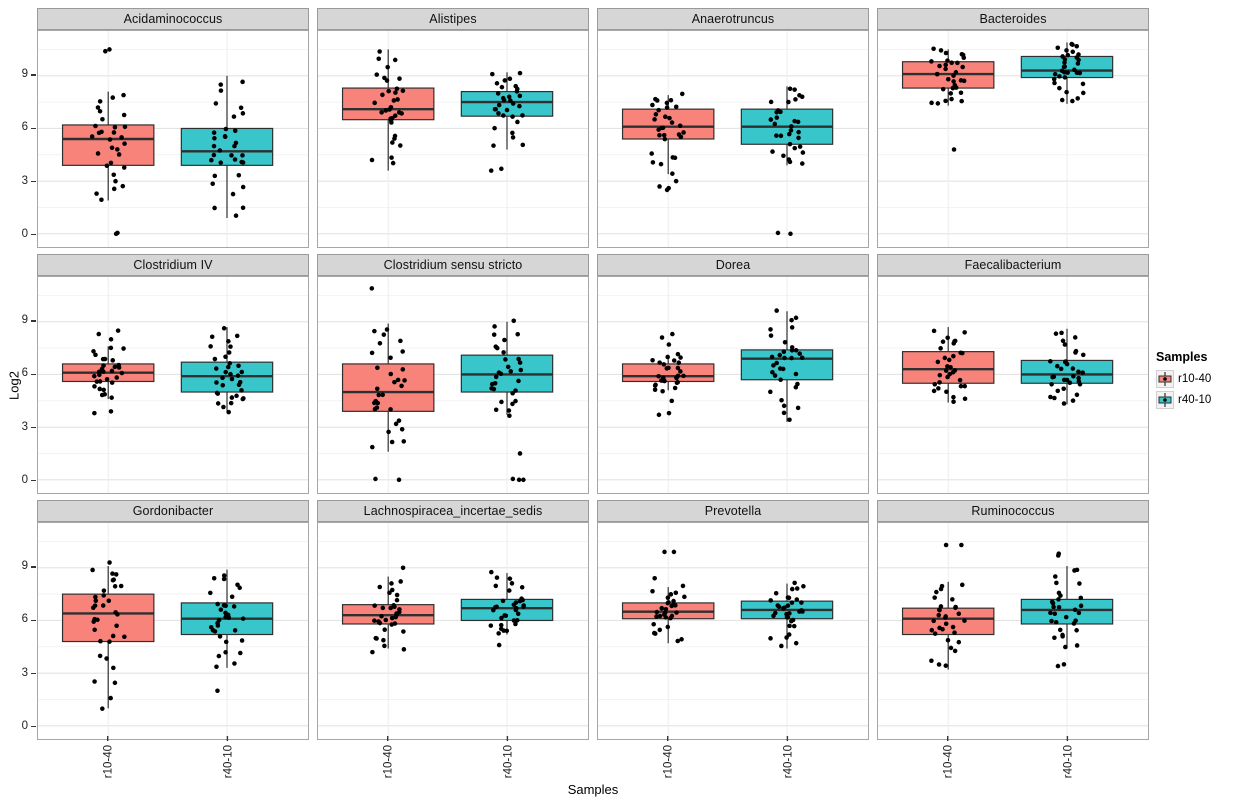 The width and height of the screenshot is (1238, 800). I want to click on legend-label: r10-40, so click(1195, 379).